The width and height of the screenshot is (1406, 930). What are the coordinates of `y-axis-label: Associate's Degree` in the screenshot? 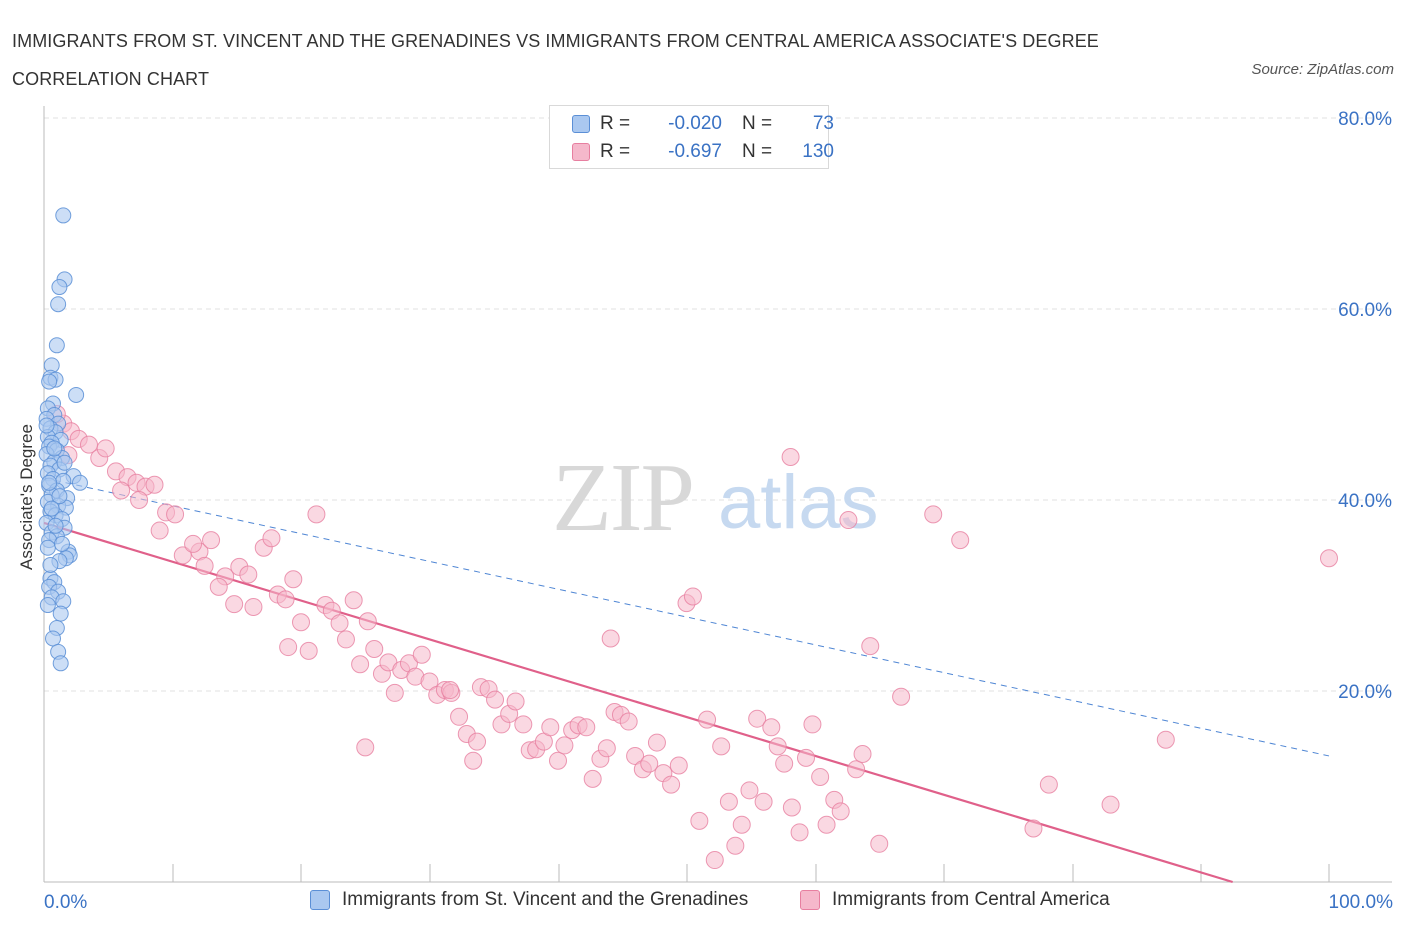 It's located at (26, 497).